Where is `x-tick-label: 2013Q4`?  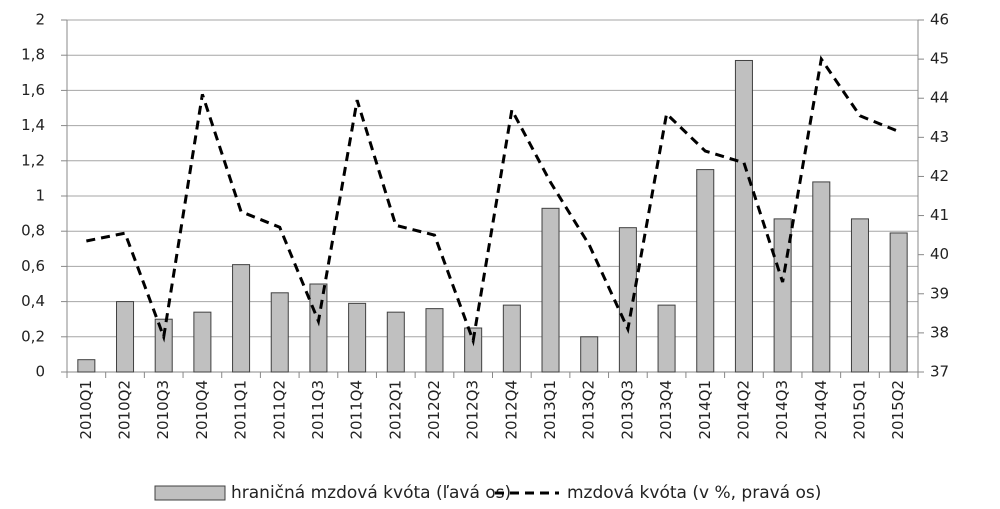
x-tick-label: 2013Q4 is located at coordinates (666, 410).